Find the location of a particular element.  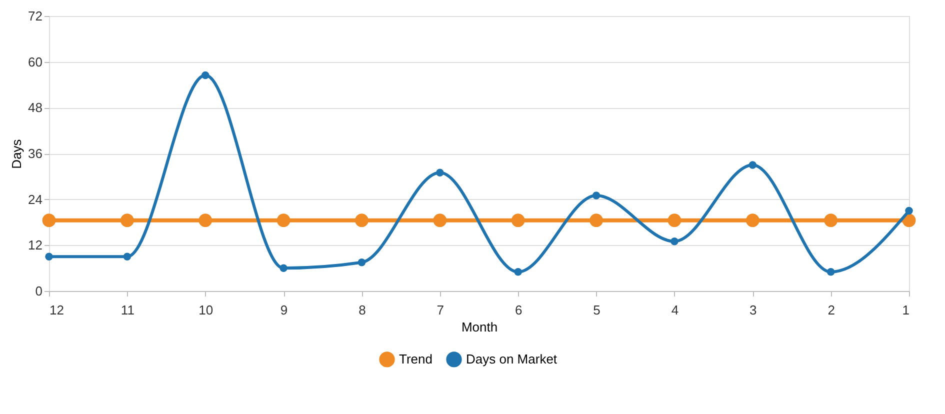

y-tick-label: 60 is located at coordinates (35, 62).